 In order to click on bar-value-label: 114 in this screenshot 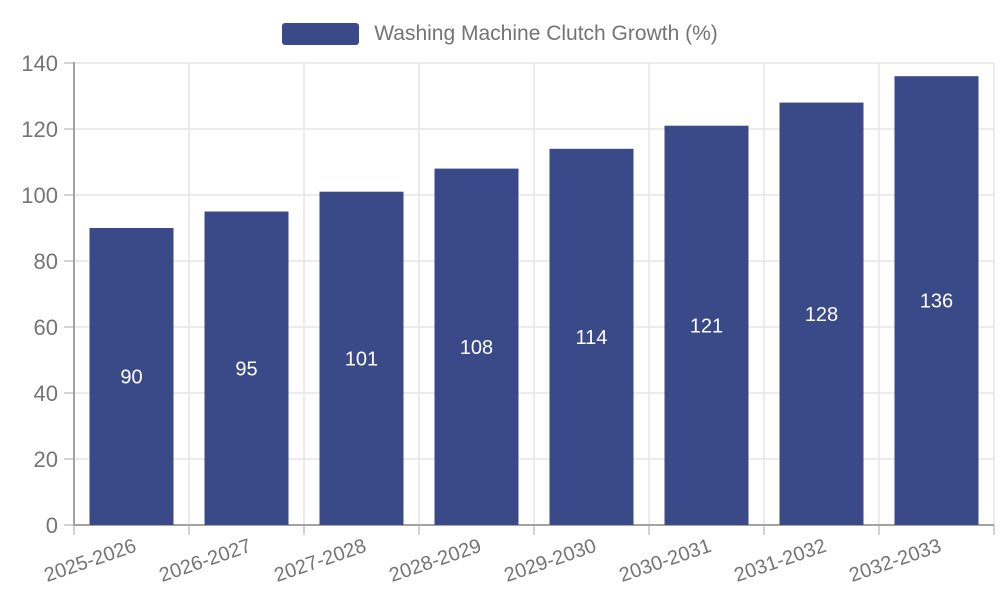, I will do `click(592, 338)`.